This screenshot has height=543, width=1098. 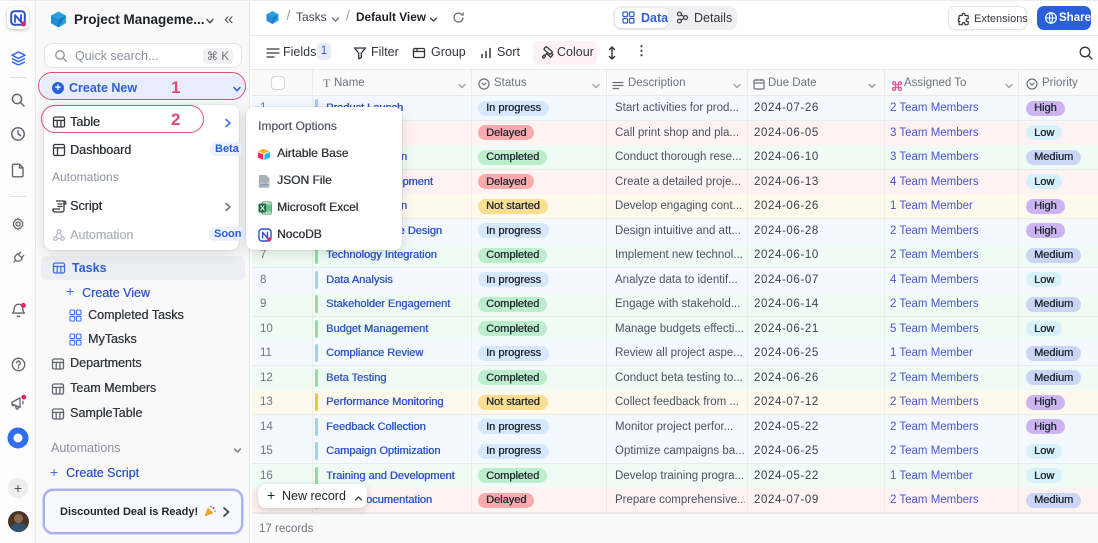 I want to click on svg-text: JSON, so click(x=265, y=183).